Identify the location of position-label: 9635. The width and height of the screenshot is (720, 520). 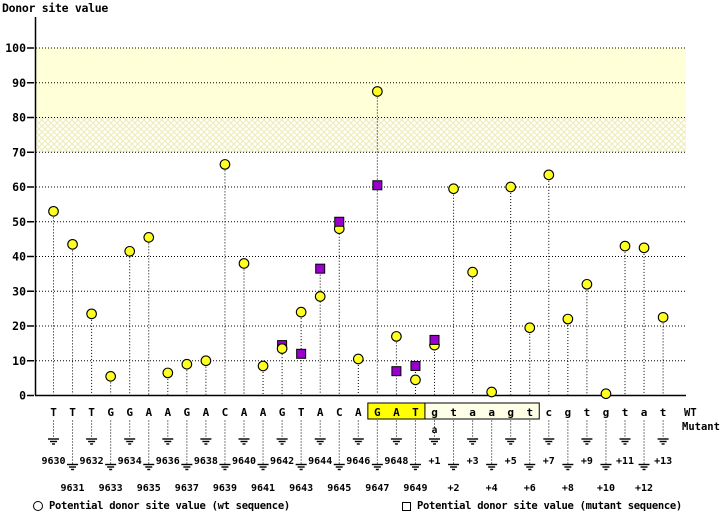
(149, 488).